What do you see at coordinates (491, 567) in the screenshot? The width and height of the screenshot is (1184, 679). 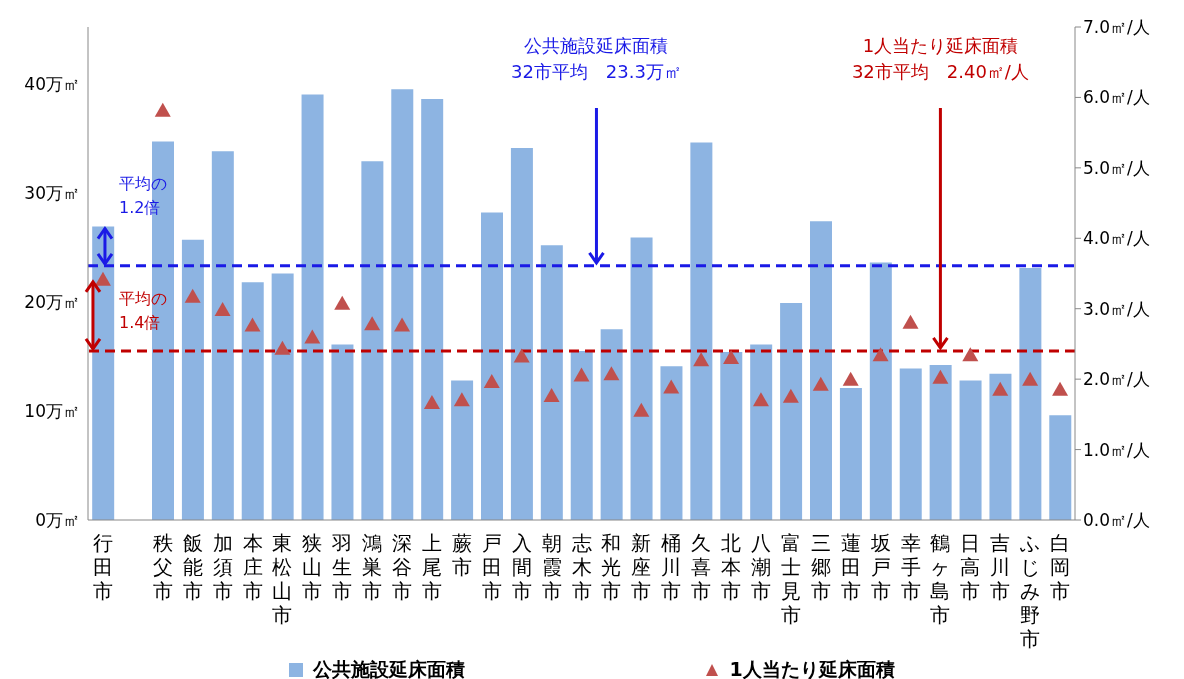 I see `x-tick-label: 戸田市` at bounding box center [491, 567].